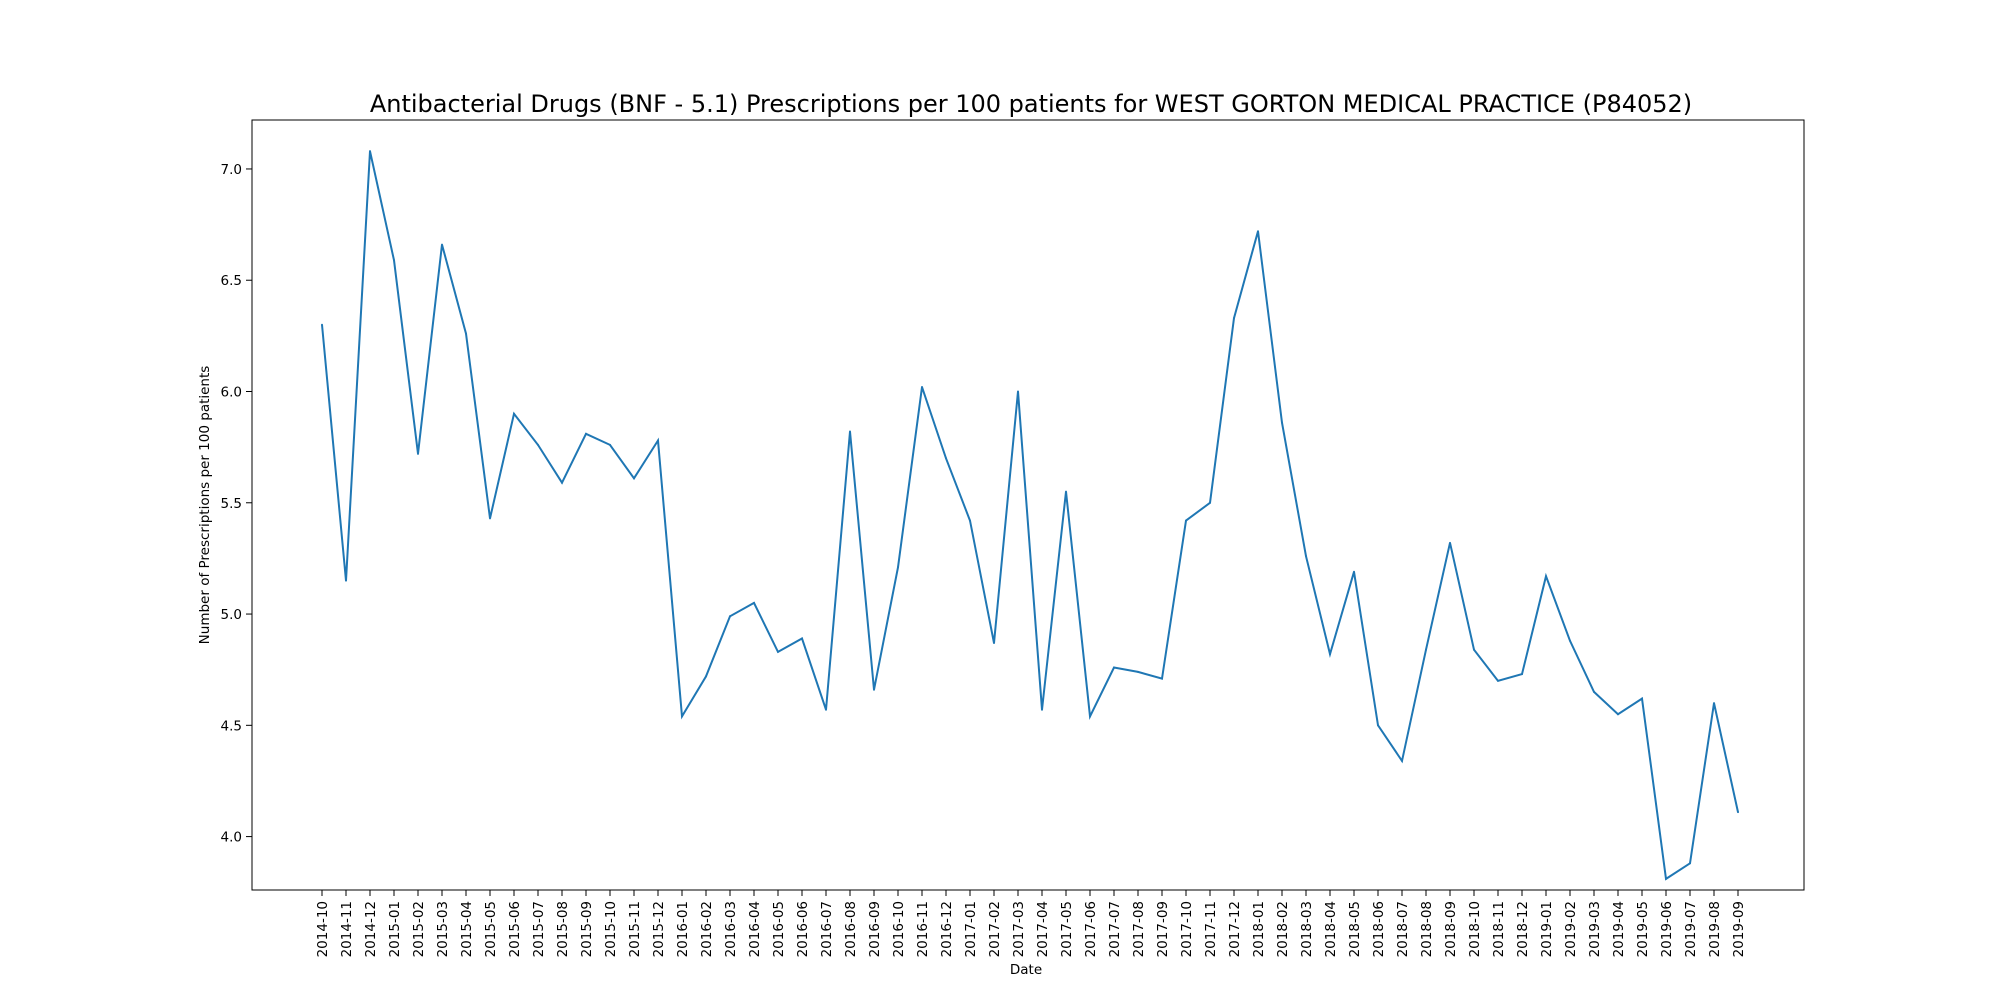  What do you see at coordinates (851, 929) in the screenshot?
I see `x-tick-label: 2016-08` at bounding box center [851, 929].